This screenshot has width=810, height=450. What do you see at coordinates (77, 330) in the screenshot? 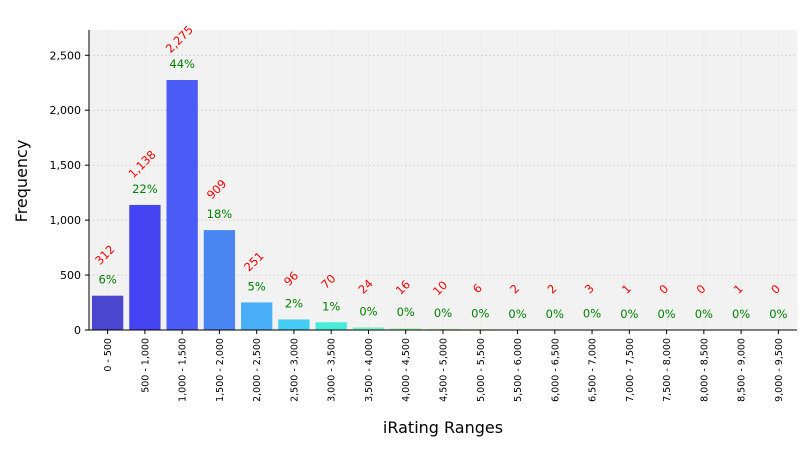
I see `y-tick-label: 0` at bounding box center [77, 330].